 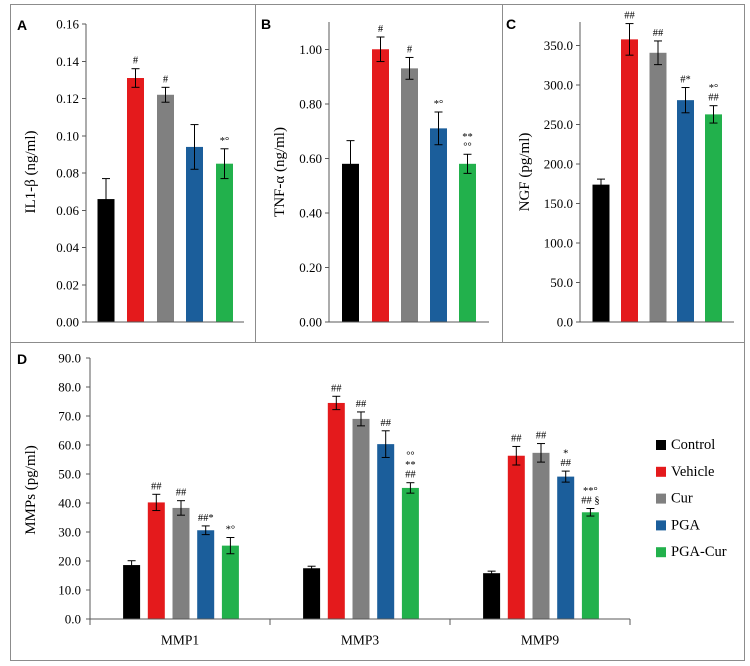 What do you see at coordinates (467, 146) in the screenshot?
I see `panel-b-significance-mark-pga-cur: °°` at bounding box center [467, 146].